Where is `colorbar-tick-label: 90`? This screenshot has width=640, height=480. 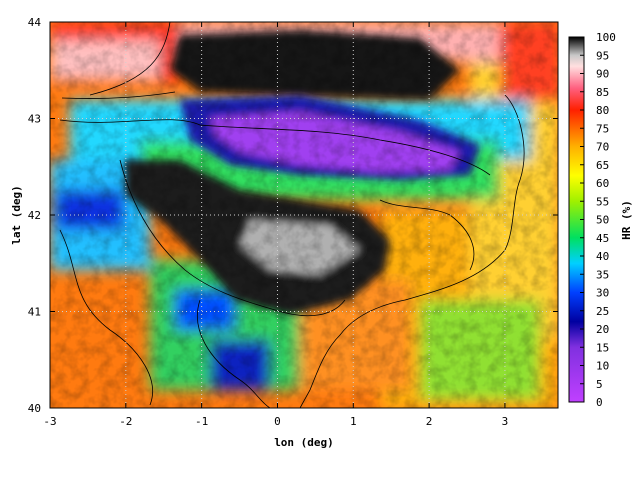
colorbar-tick-label: 90 is located at coordinates (602, 74).